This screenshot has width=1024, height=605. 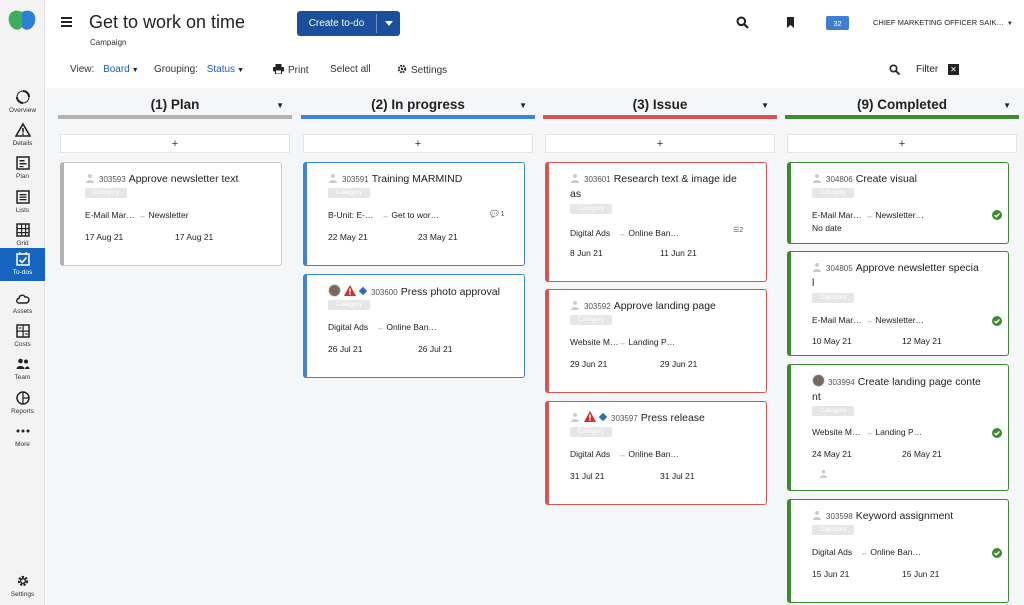 I want to click on view-selector: View: Board ▼, so click(x=104, y=69).